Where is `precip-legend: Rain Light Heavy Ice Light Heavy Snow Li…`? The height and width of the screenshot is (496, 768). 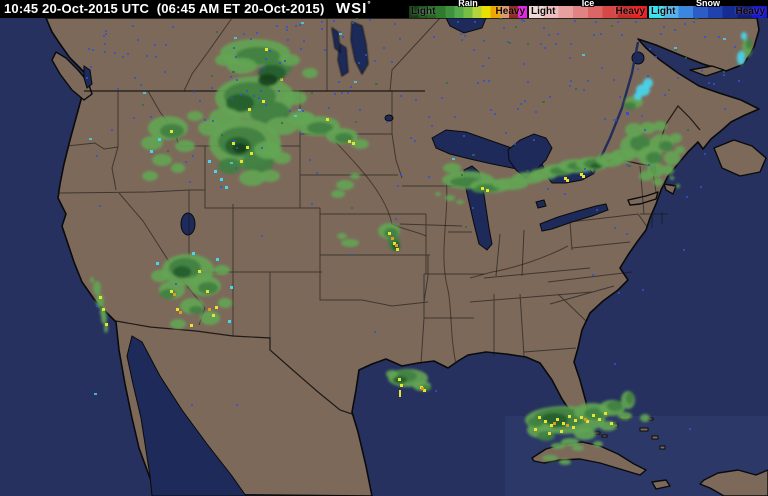
precip-legend: Rain Light Heavy Ice Light Heavy Snow Li… is located at coordinates (588, 9).